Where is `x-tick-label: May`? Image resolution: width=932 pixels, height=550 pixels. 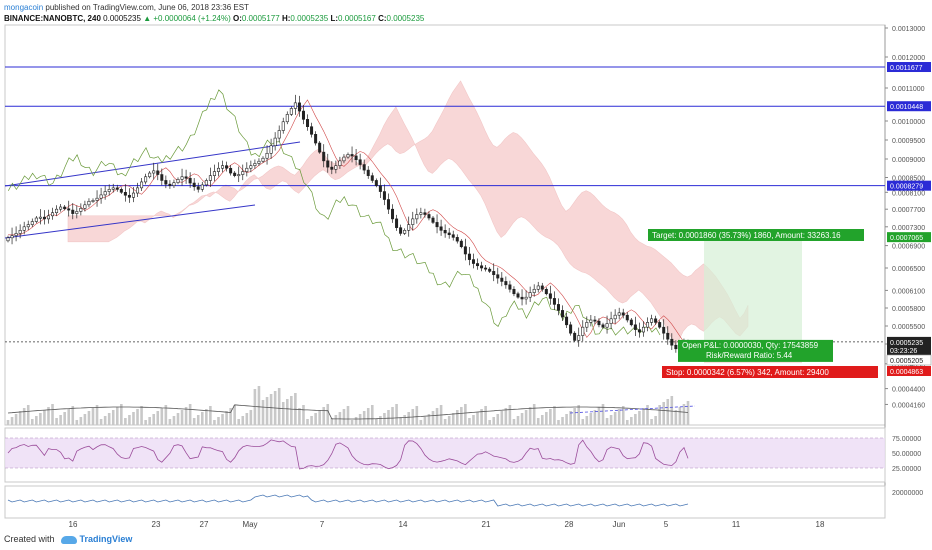 x-tick-label: May is located at coordinates (249, 524).